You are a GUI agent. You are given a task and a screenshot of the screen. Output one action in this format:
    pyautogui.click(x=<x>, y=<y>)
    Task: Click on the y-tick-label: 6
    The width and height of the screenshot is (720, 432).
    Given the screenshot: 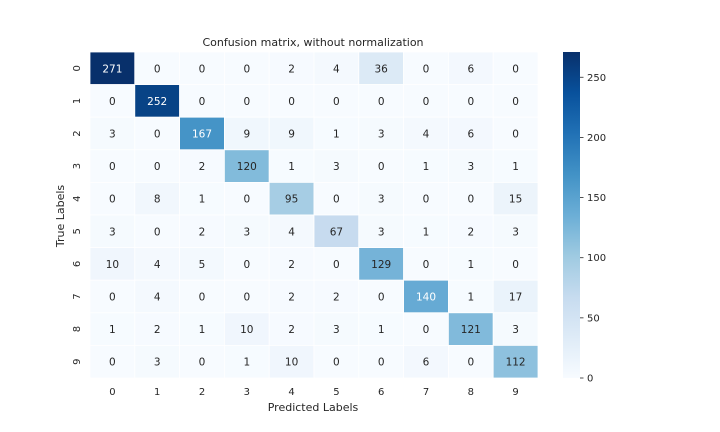 What is the action you would take?
    pyautogui.click(x=77, y=264)
    